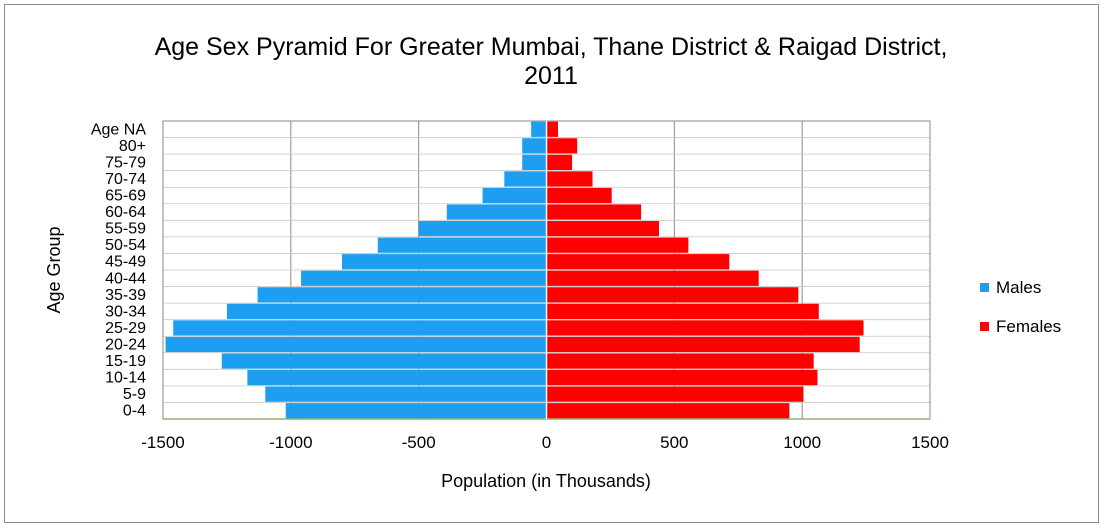 This screenshot has width=1105, height=529. I want to click on y-tick-label-5-9: 5-9, so click(134, 394).